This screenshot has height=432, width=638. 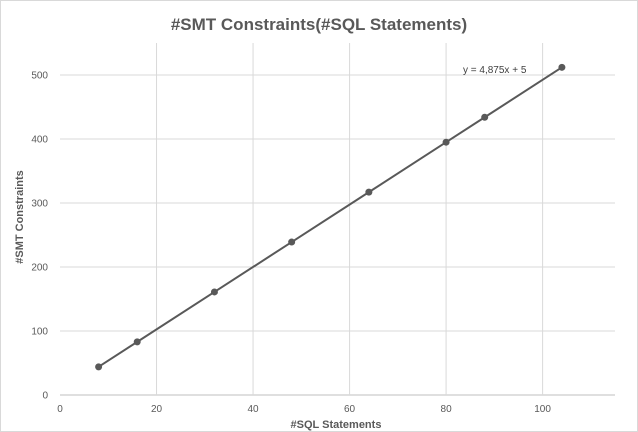 What do you see at coordinates (319, 24) in the screenshot?
I see `chart-title: #SMT Constraints(#SQL Statements)` at bounding box center [319, 24].